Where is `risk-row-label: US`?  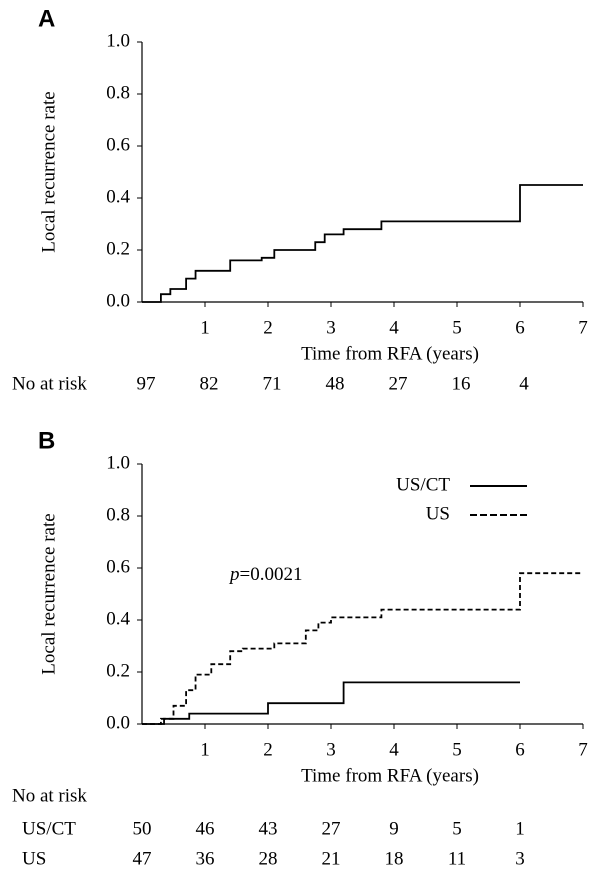
risk-row-label: US is located at coordinates (34, 858).